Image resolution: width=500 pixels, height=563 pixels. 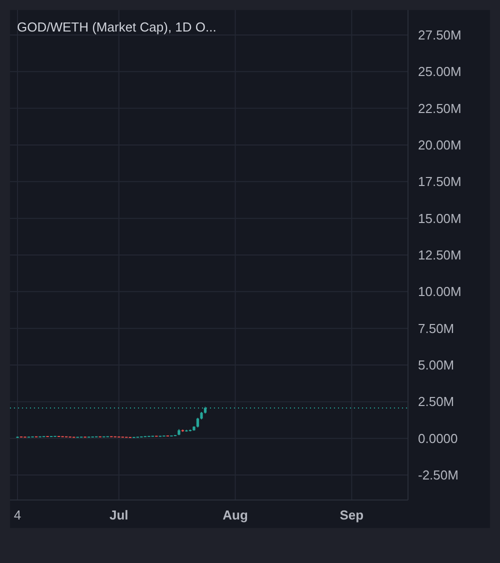 I want to click on y-tick-label: 20.00M, so click(x=440, y=144).